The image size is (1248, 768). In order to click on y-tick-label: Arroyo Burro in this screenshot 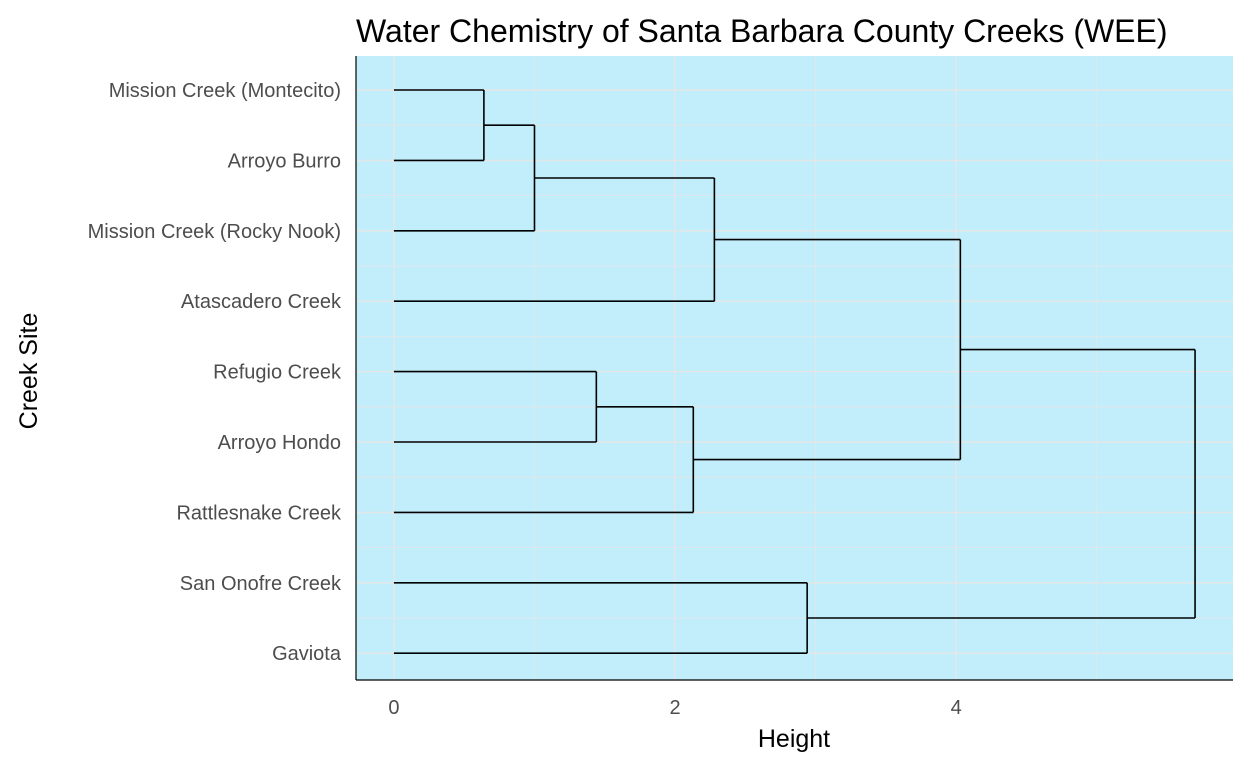, I will do `click(284, 161)`.